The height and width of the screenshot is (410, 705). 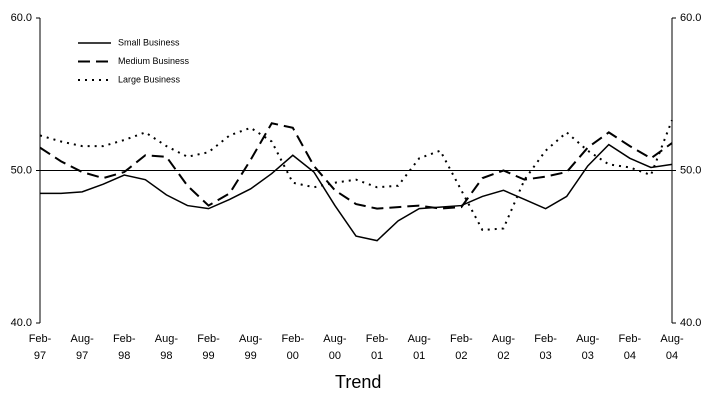 I want to click on x-tick-label: Feb-01, so click(x=377, y=347).